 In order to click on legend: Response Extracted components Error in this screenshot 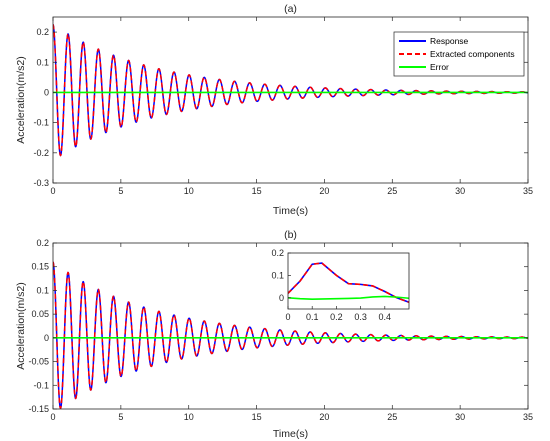, I will do `click(459, 54)`.